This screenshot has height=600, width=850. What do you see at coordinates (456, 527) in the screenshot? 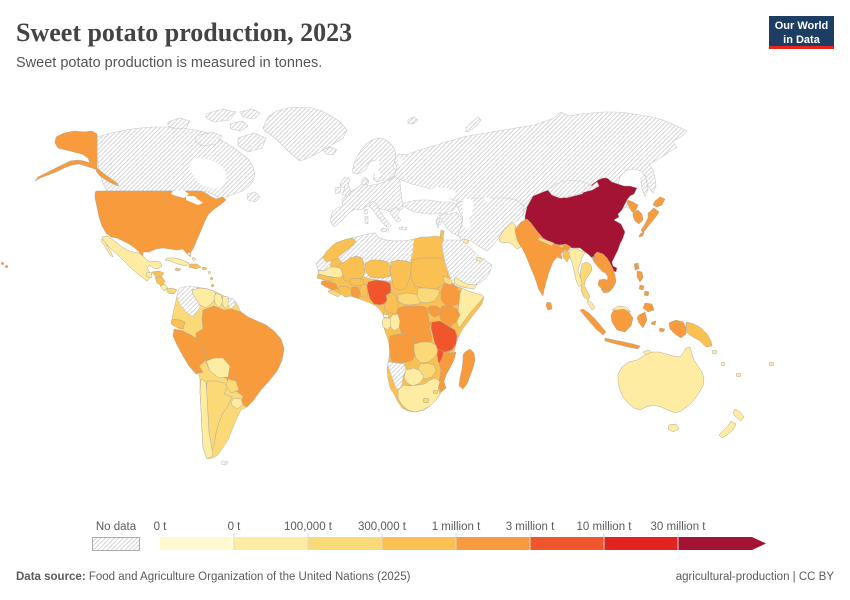
I see `svg-text: 1 million t` at bounding box center [456, 527].